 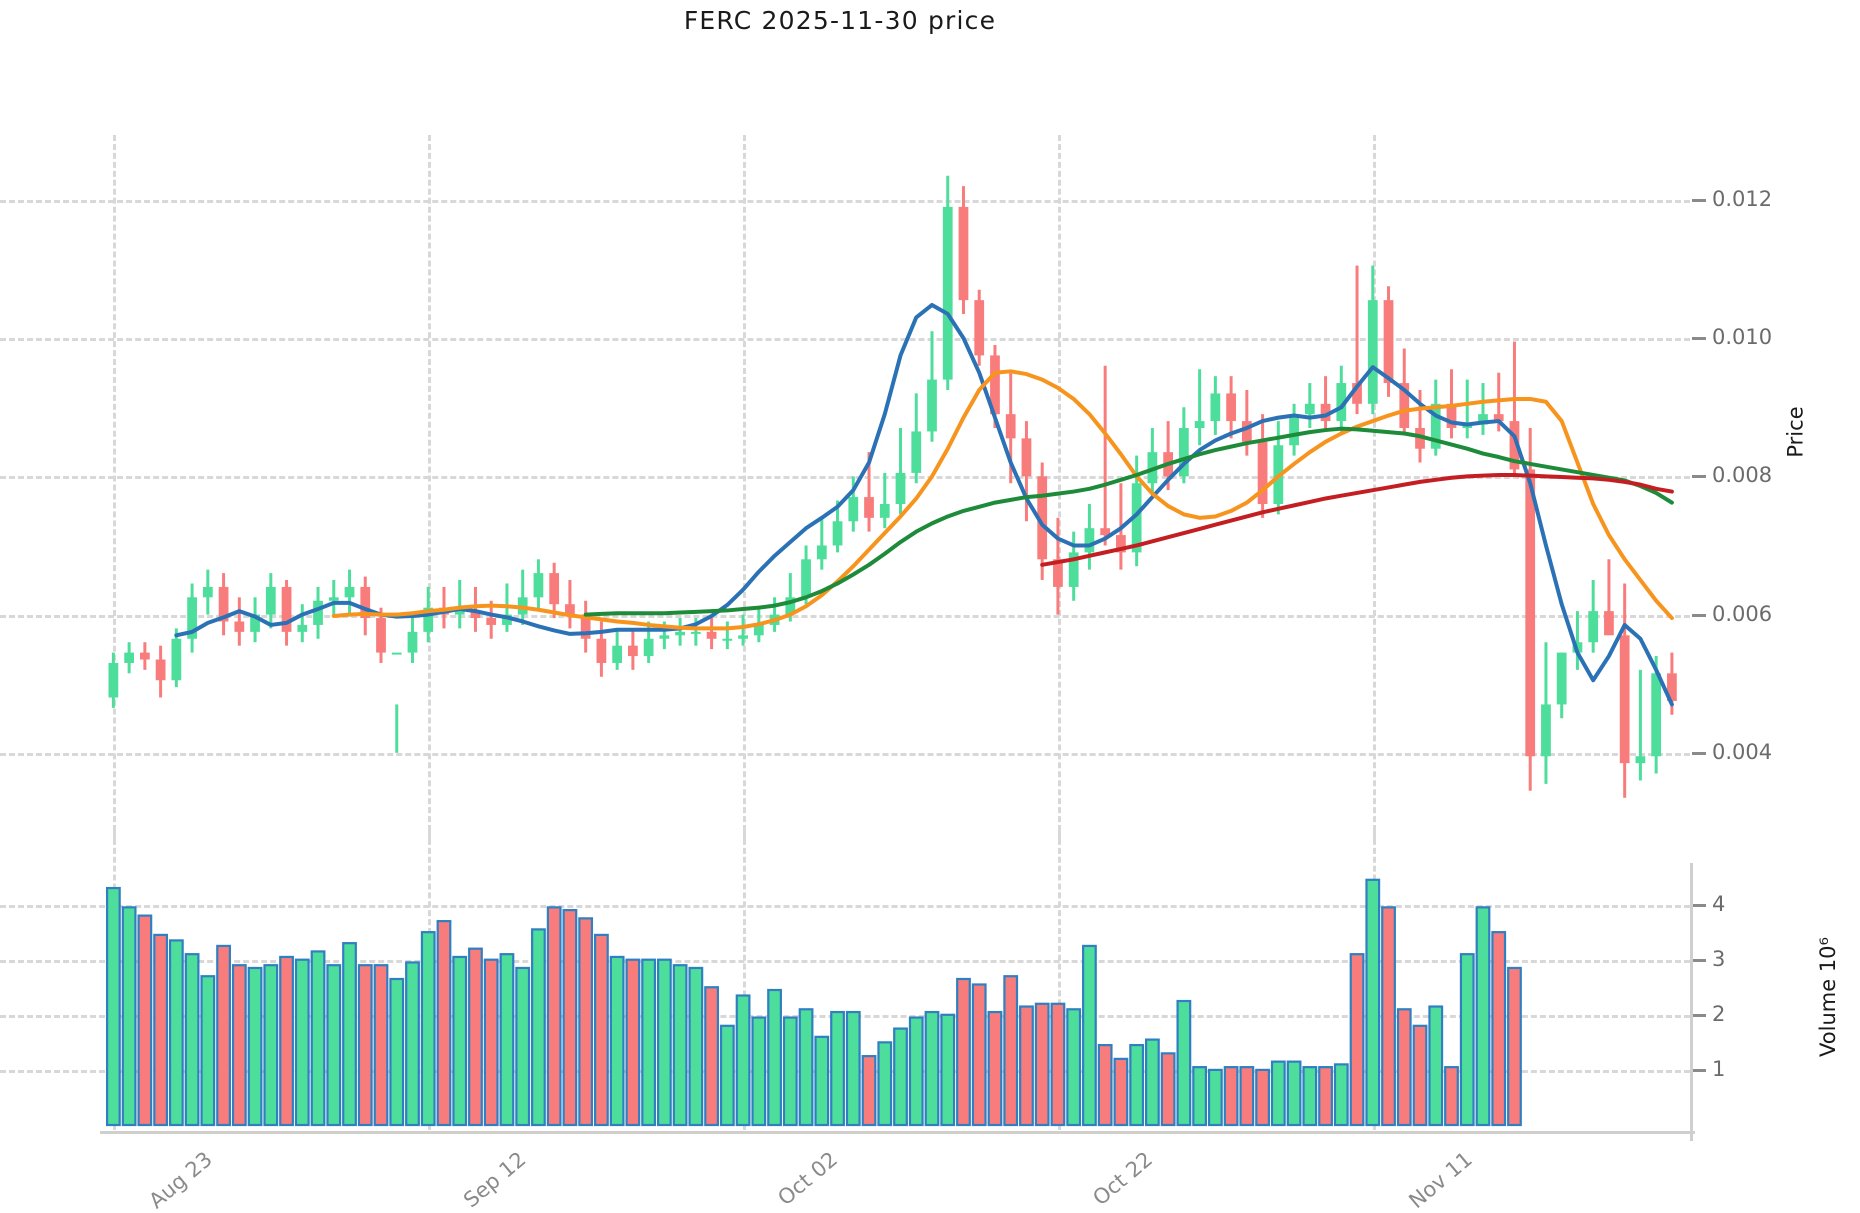 What do you see at coordinates (1123, 1179) in the screenshot?
I see `date-tick-label: Oct 22` at bounding box center [1123, 1179].